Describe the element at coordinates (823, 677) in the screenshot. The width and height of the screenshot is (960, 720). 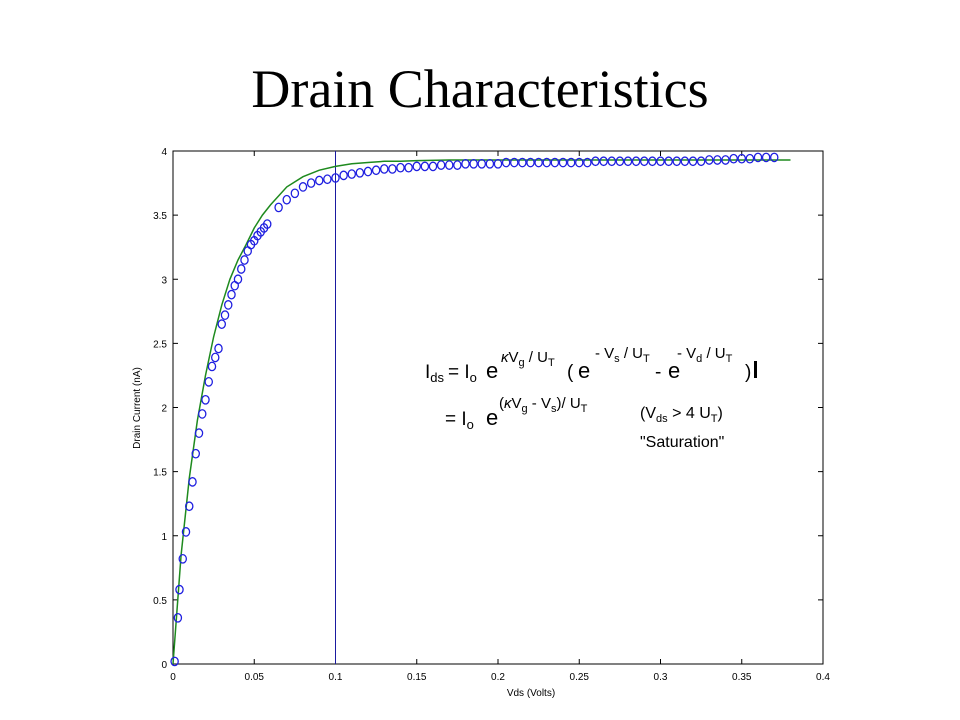
I see `x-tick-label: 0.4` at that location.